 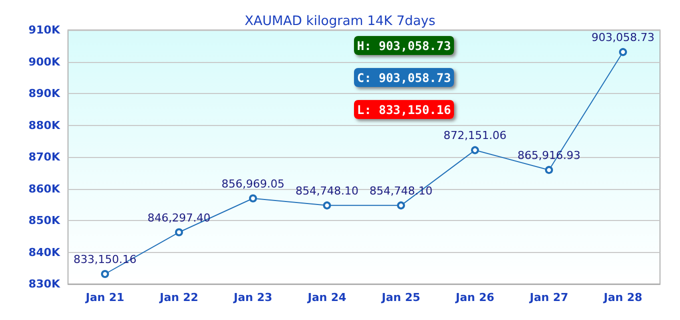 What do you see at coordinates (44, 189) in the screenshot?
I see `y-tick-label: 860K` at bounding box center [44, 189].